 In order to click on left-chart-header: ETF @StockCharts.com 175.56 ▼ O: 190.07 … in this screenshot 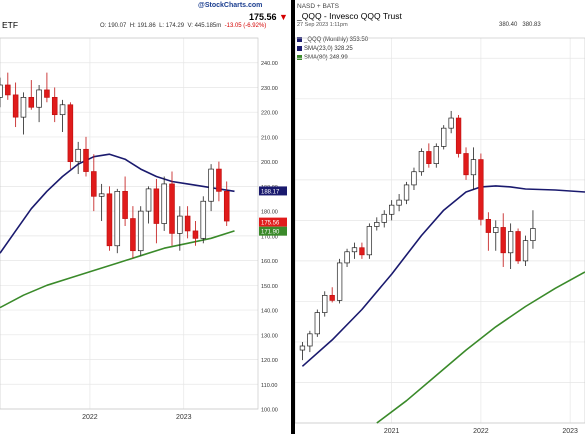, I will do `click(145, 17)`.